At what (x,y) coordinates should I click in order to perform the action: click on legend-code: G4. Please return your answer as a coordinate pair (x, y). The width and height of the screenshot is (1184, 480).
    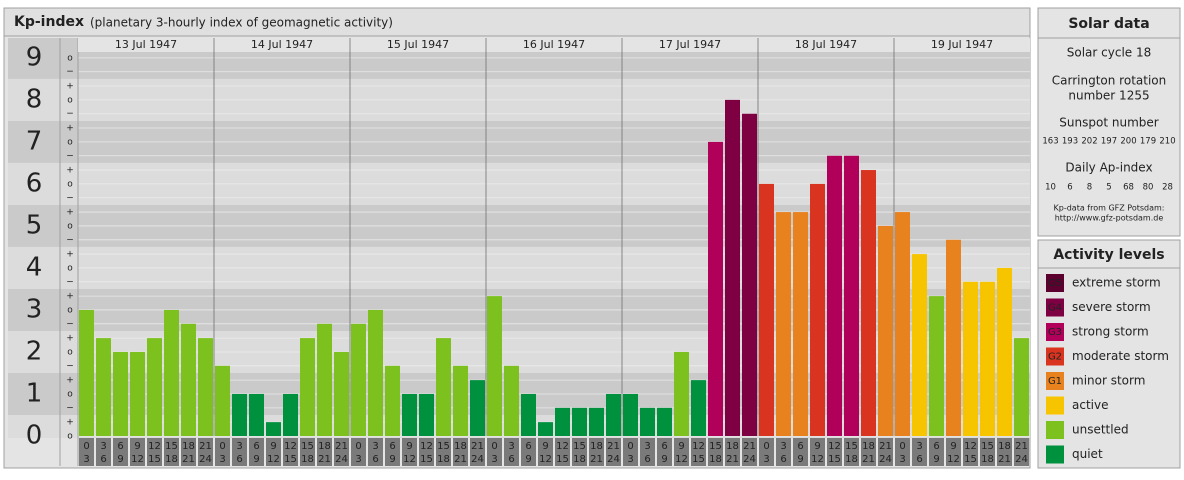
    Looking at the image, I should click on (1055, 308).